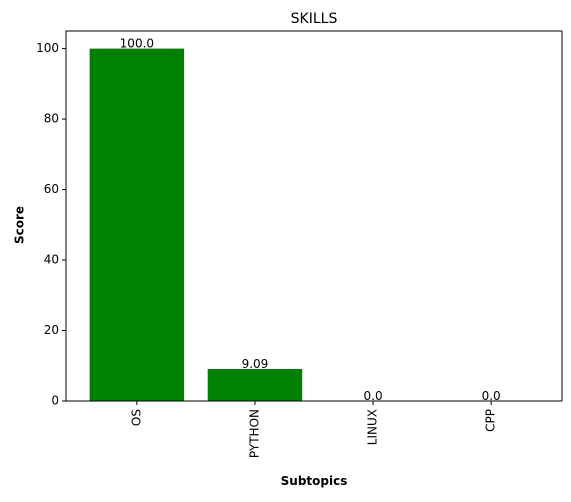 This screenshot has height=502, width=571. I want to click on bar-python, so click(255, 384).